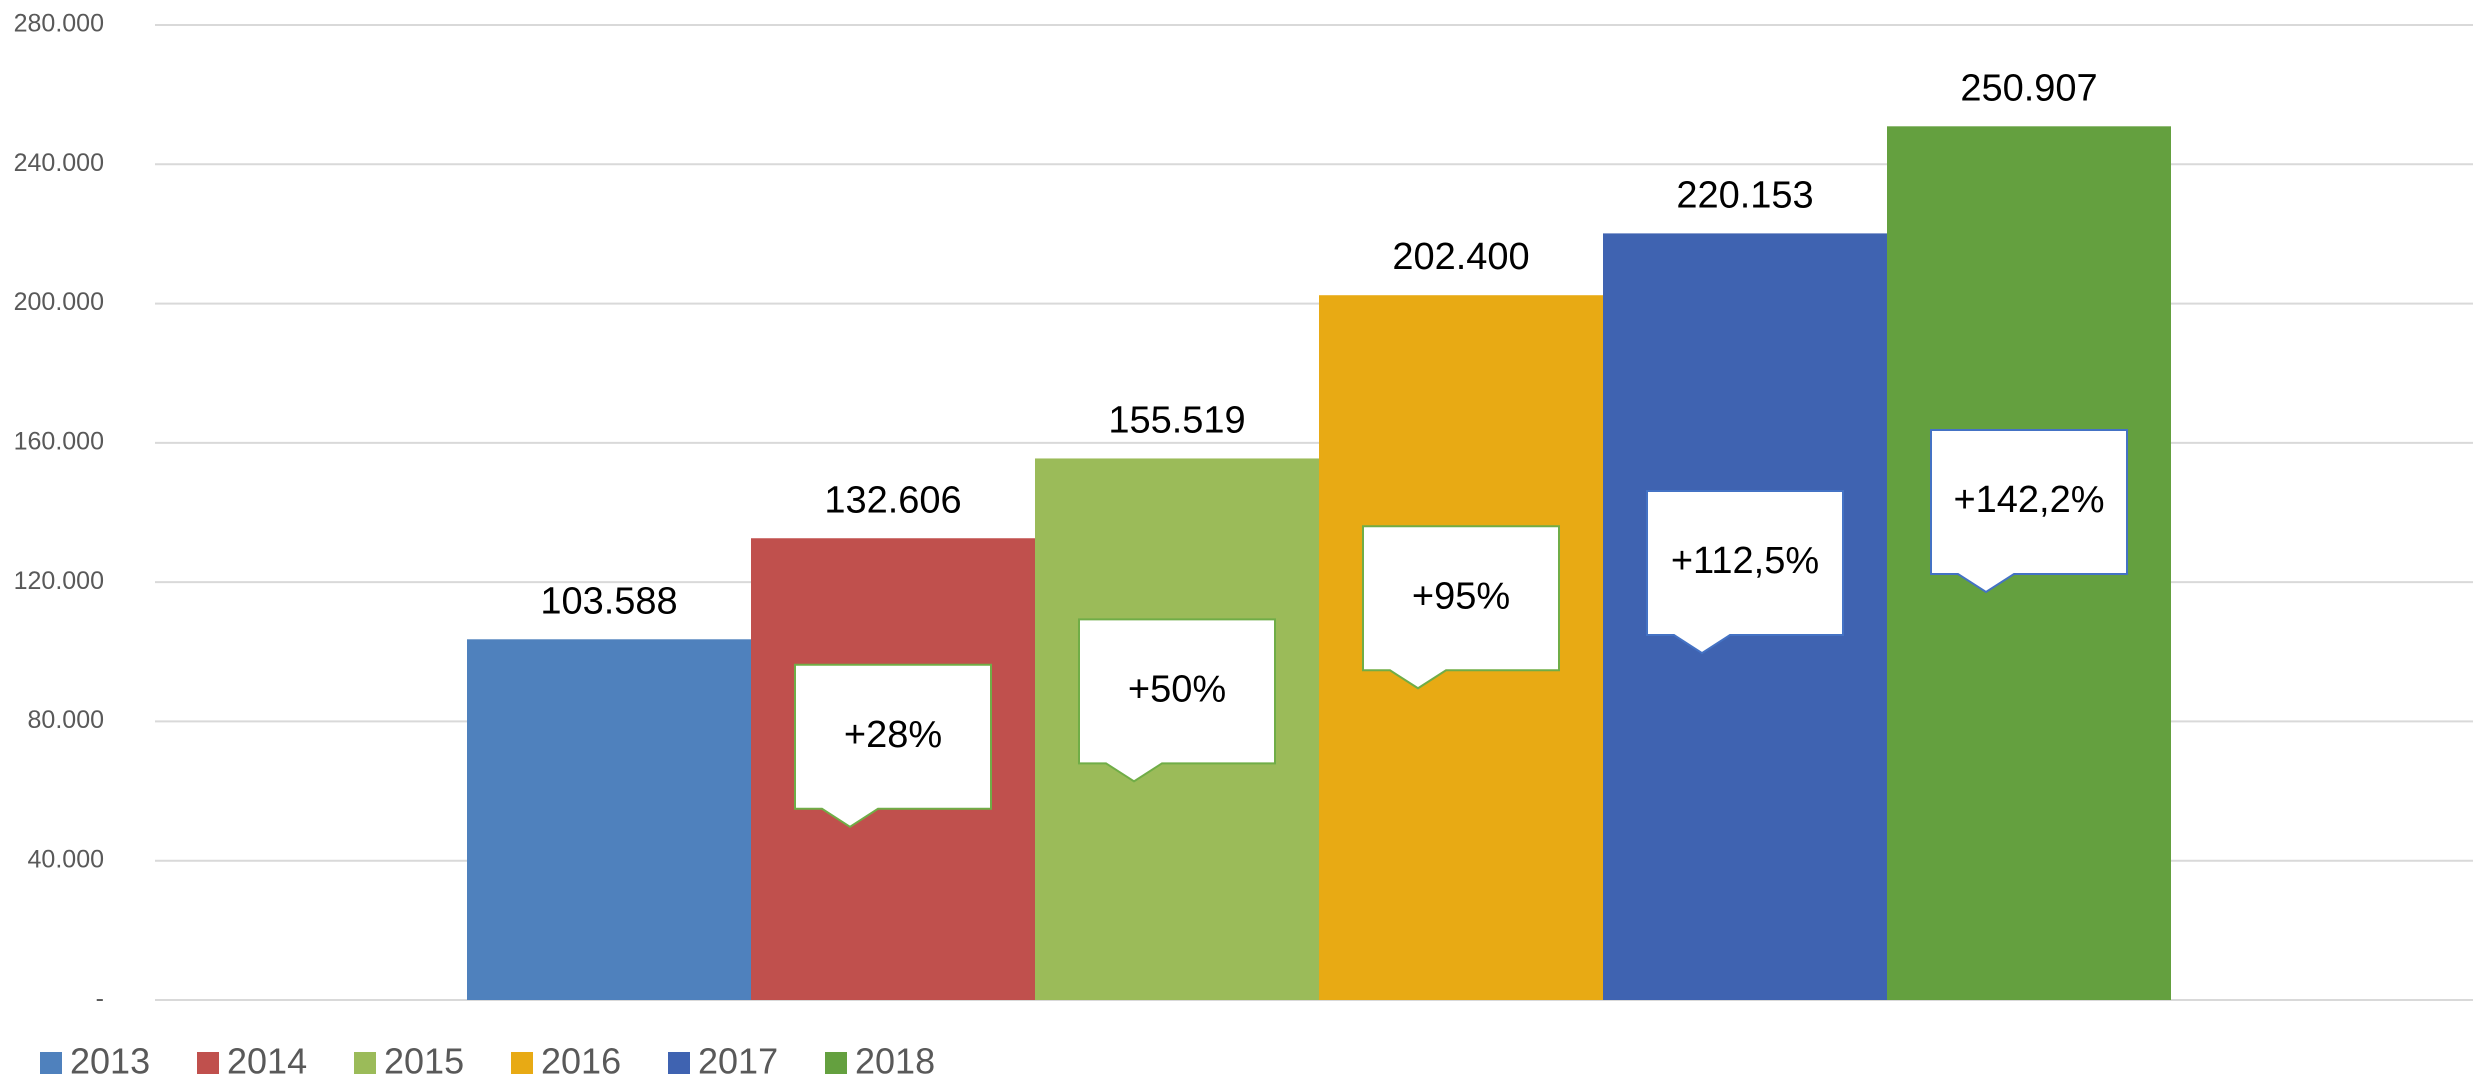 The height and width of the screenshot is (1083, 2473). Describe the element at coordinates (59, 24) in the screenshot. I see `y-tick-label: 280.000` at that location.